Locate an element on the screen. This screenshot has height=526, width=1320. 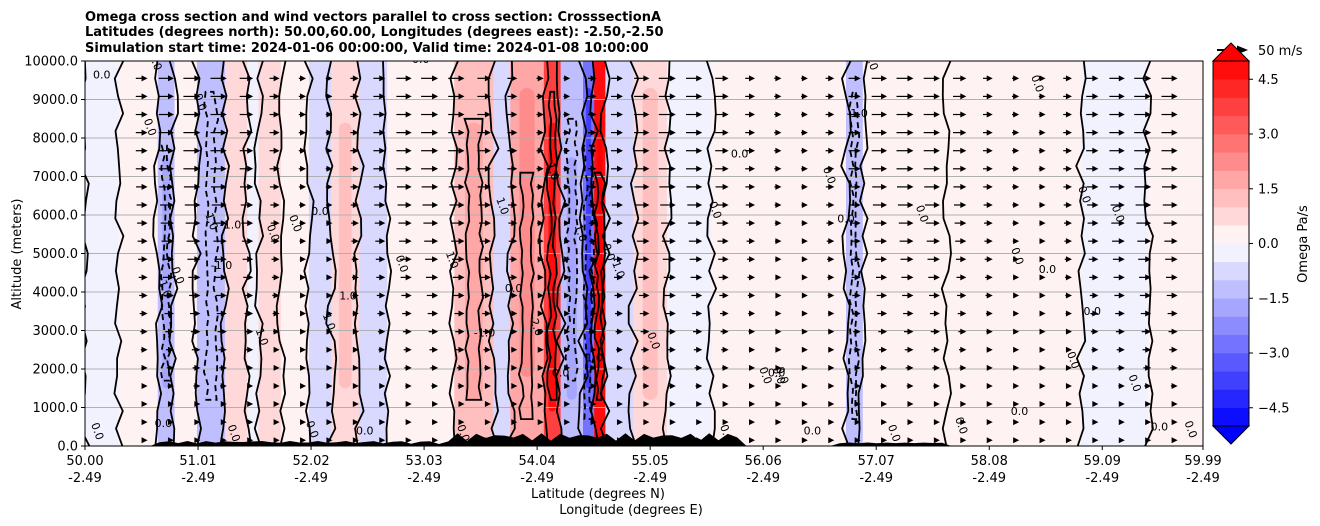
contour-line-negative is located at coordinates (854, 255).